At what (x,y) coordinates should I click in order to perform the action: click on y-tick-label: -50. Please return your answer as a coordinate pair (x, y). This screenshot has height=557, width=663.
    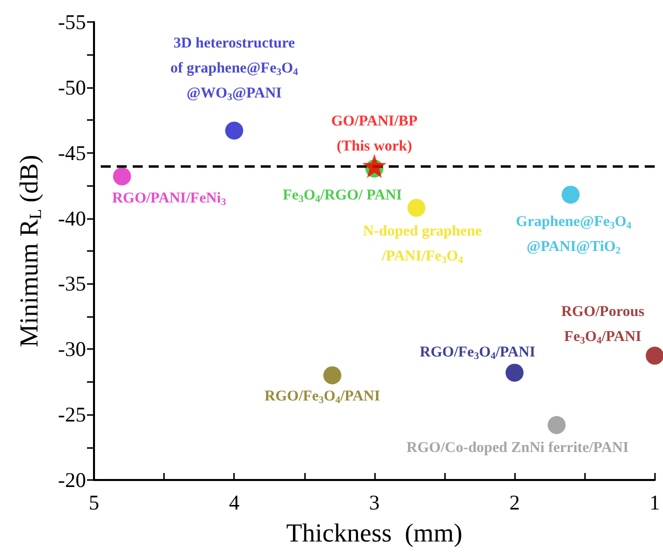
    Looking at the image, I should click on (72, 87).